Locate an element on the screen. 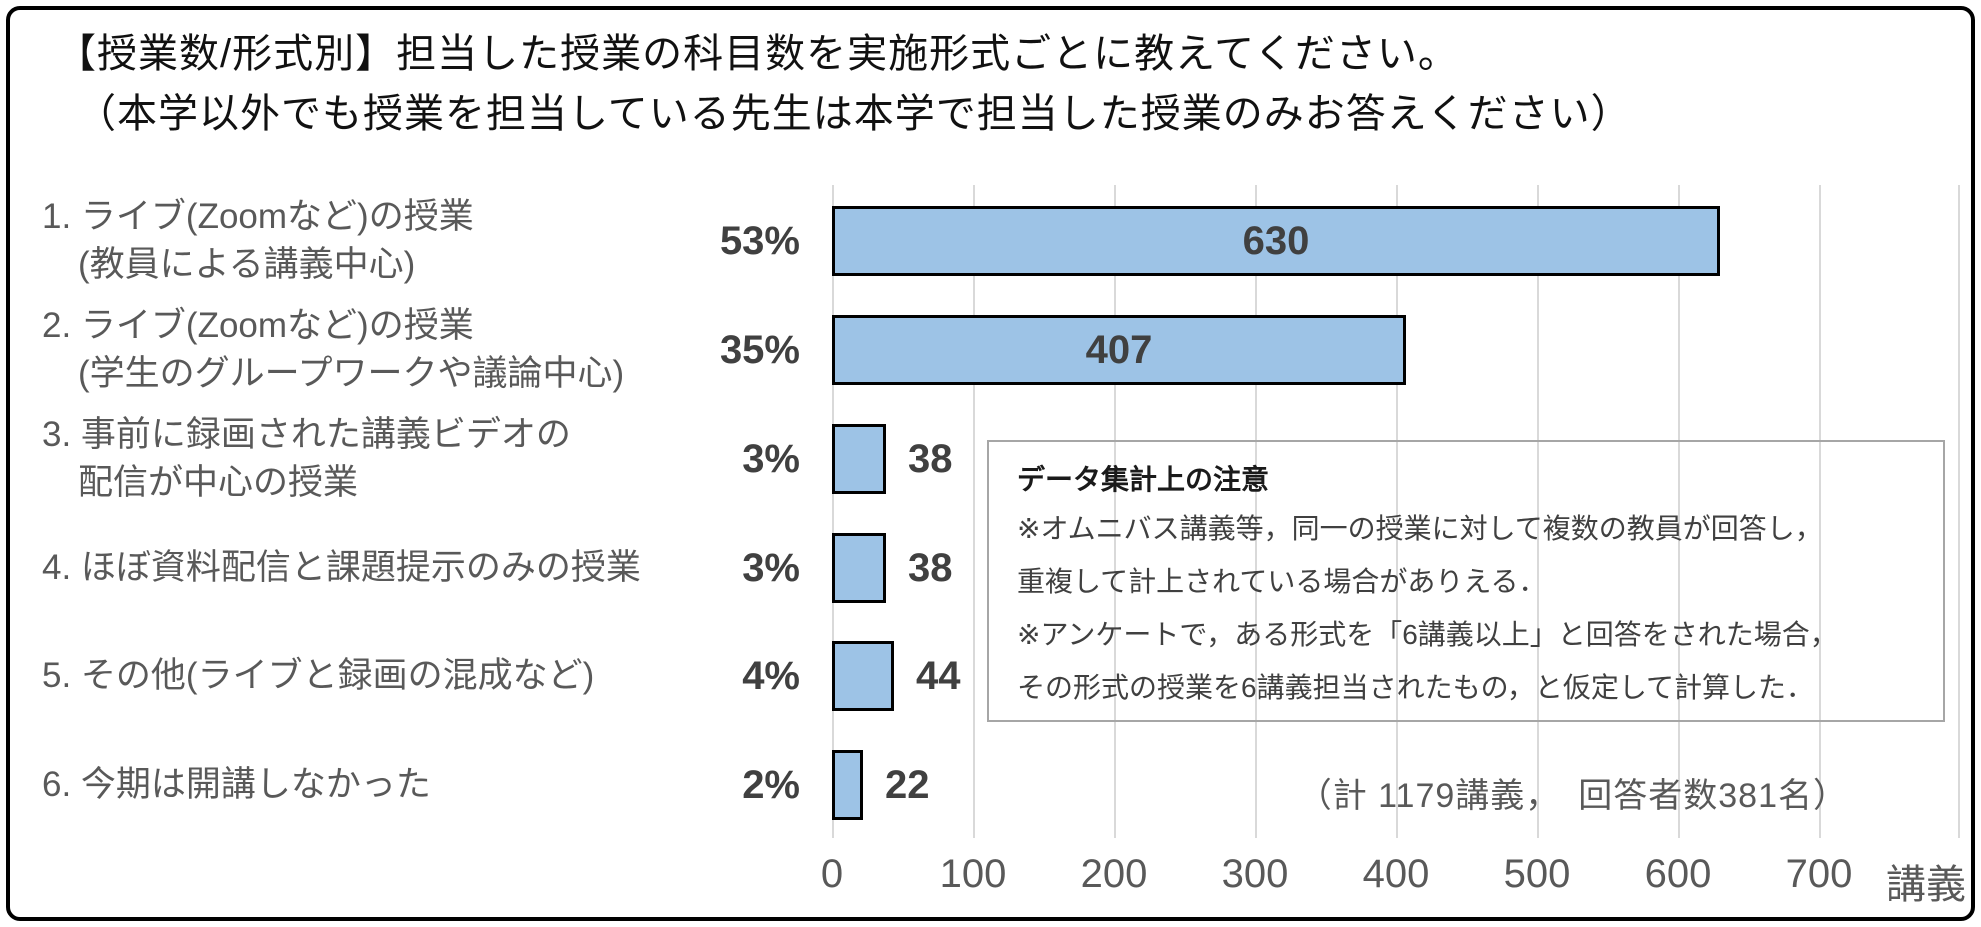  x-tick-0: 0 is located at coordinates (832, 874).